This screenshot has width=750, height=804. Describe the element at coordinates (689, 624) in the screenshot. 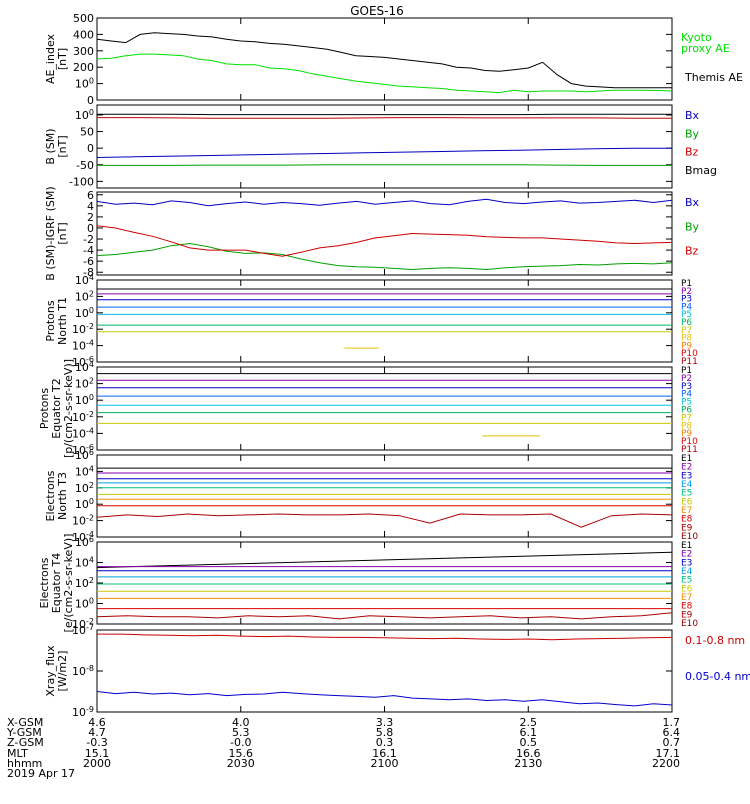

I see `legend-entry: E10` at that location.